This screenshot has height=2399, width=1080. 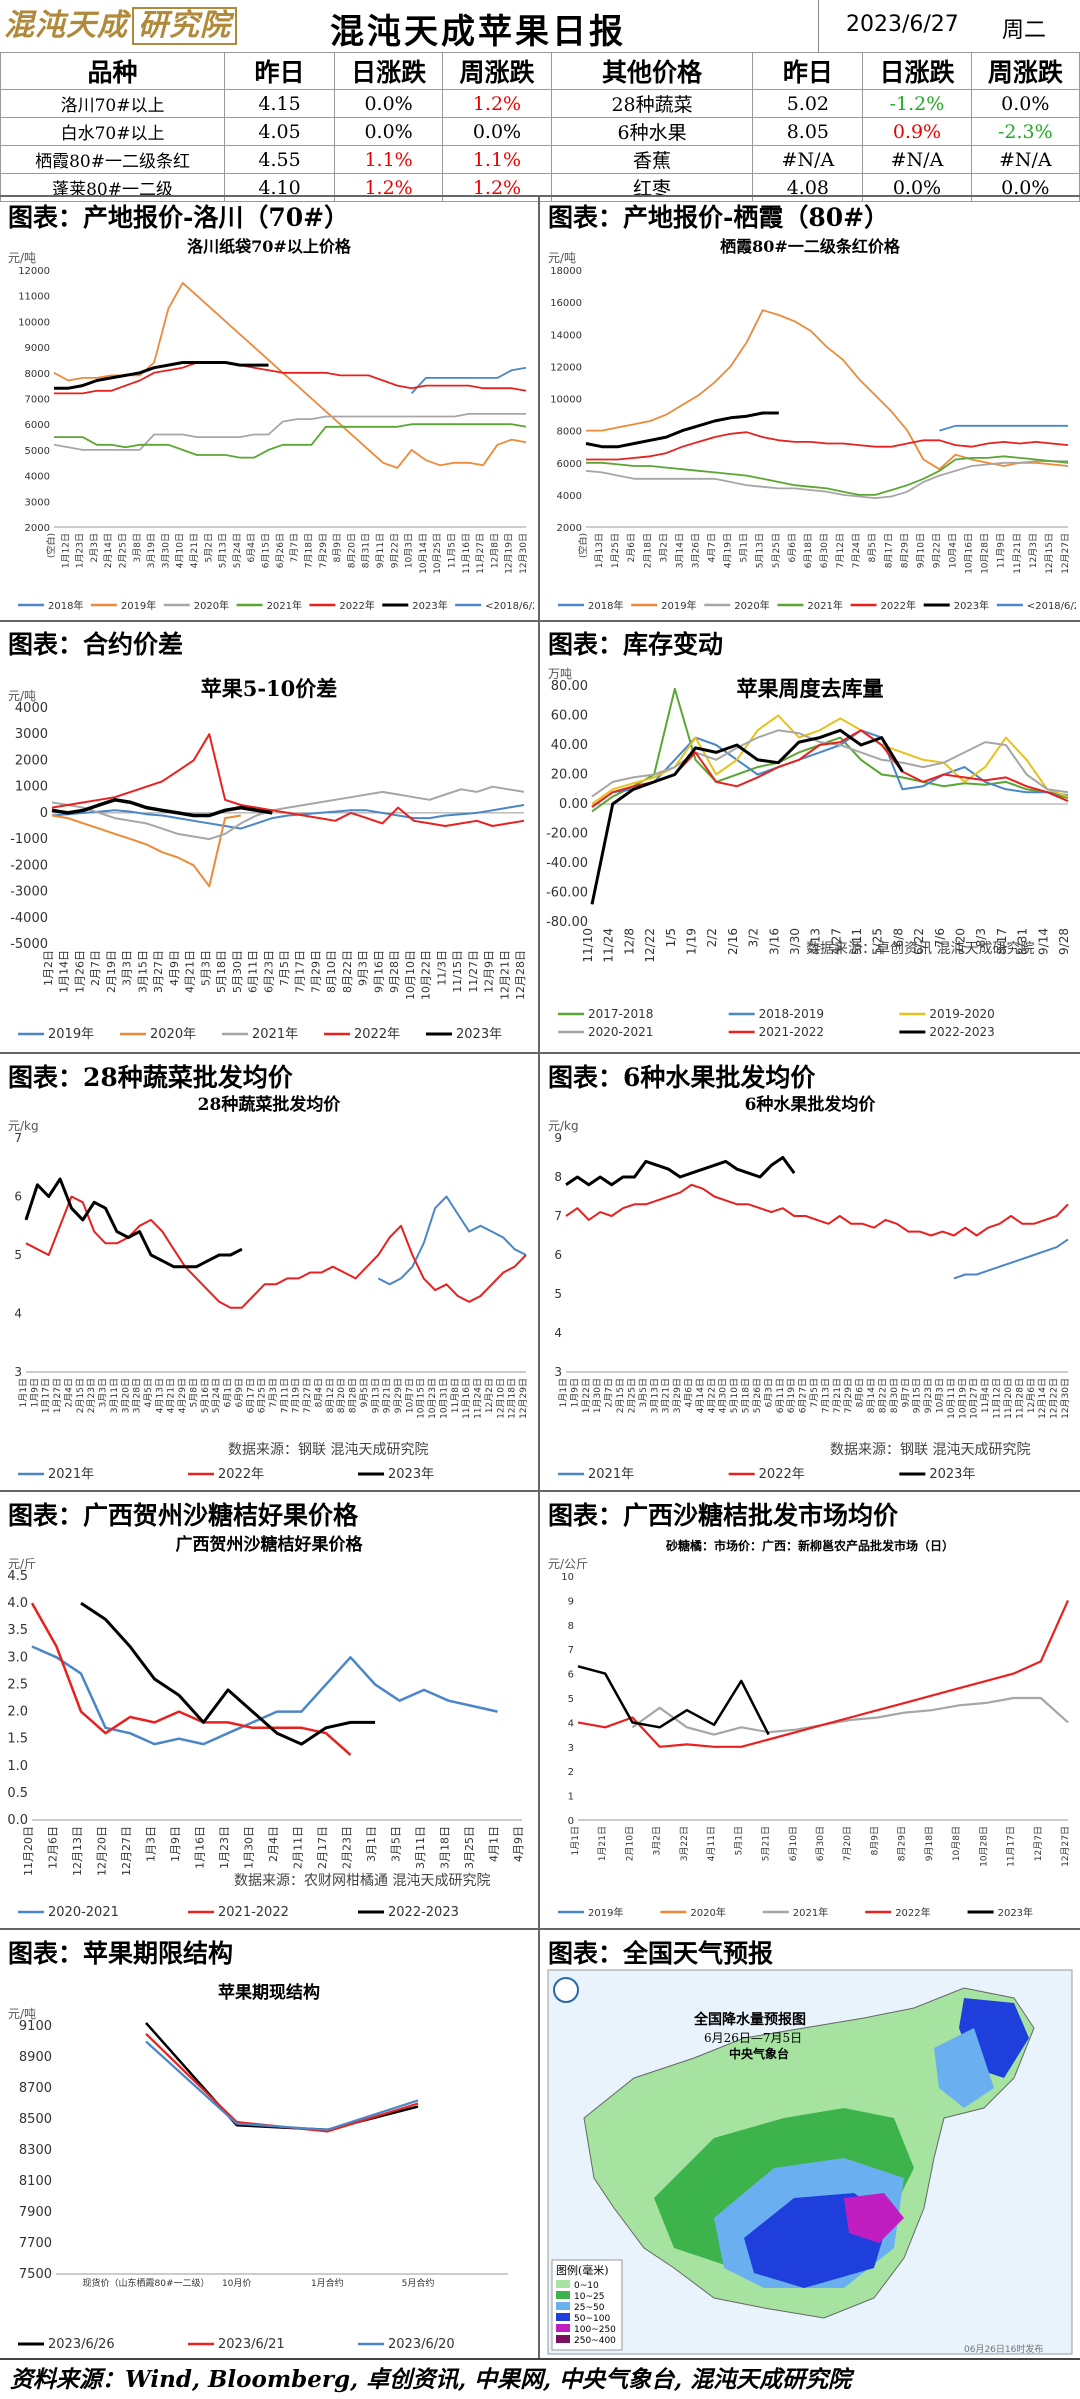 What do you see at coordinates (940, 1395) in the screenshot?
I see `x-tick-label: 10月3日` at bounding box center [940, 1395].